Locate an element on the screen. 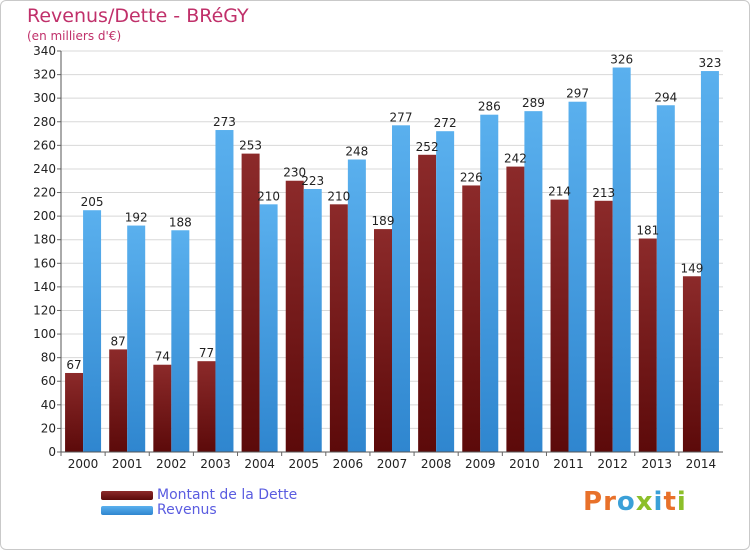 Image resolution: width=750 pixels, height=550 pixels. x-tick-label: 2011 is located at coordinates (568, 464).